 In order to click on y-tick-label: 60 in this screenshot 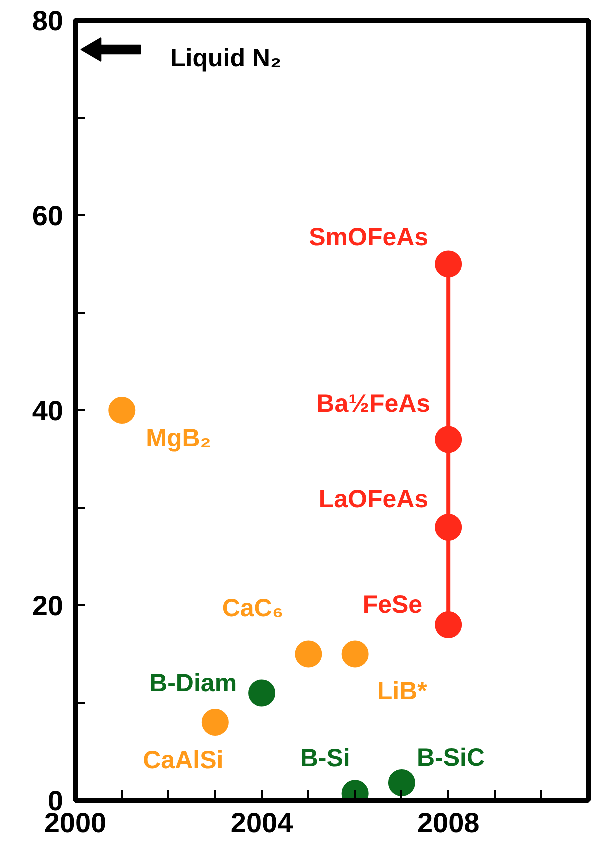, I will do `click(48, 216)`.